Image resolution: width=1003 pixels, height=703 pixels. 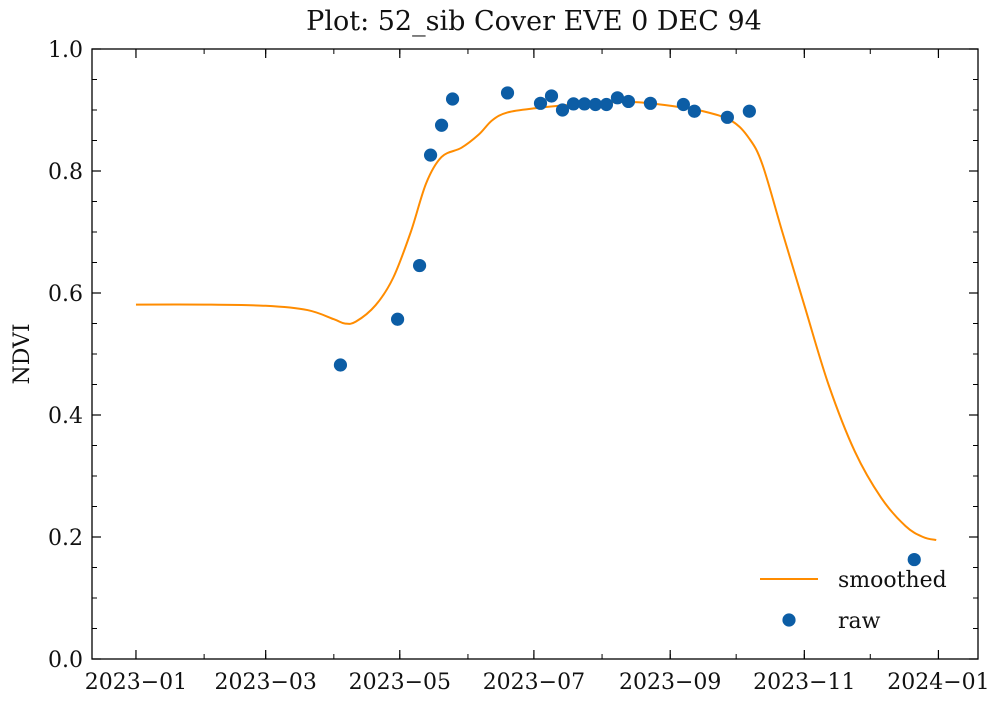 I want to click on y-tick-label: 1.0, so click(x=65, y=50).